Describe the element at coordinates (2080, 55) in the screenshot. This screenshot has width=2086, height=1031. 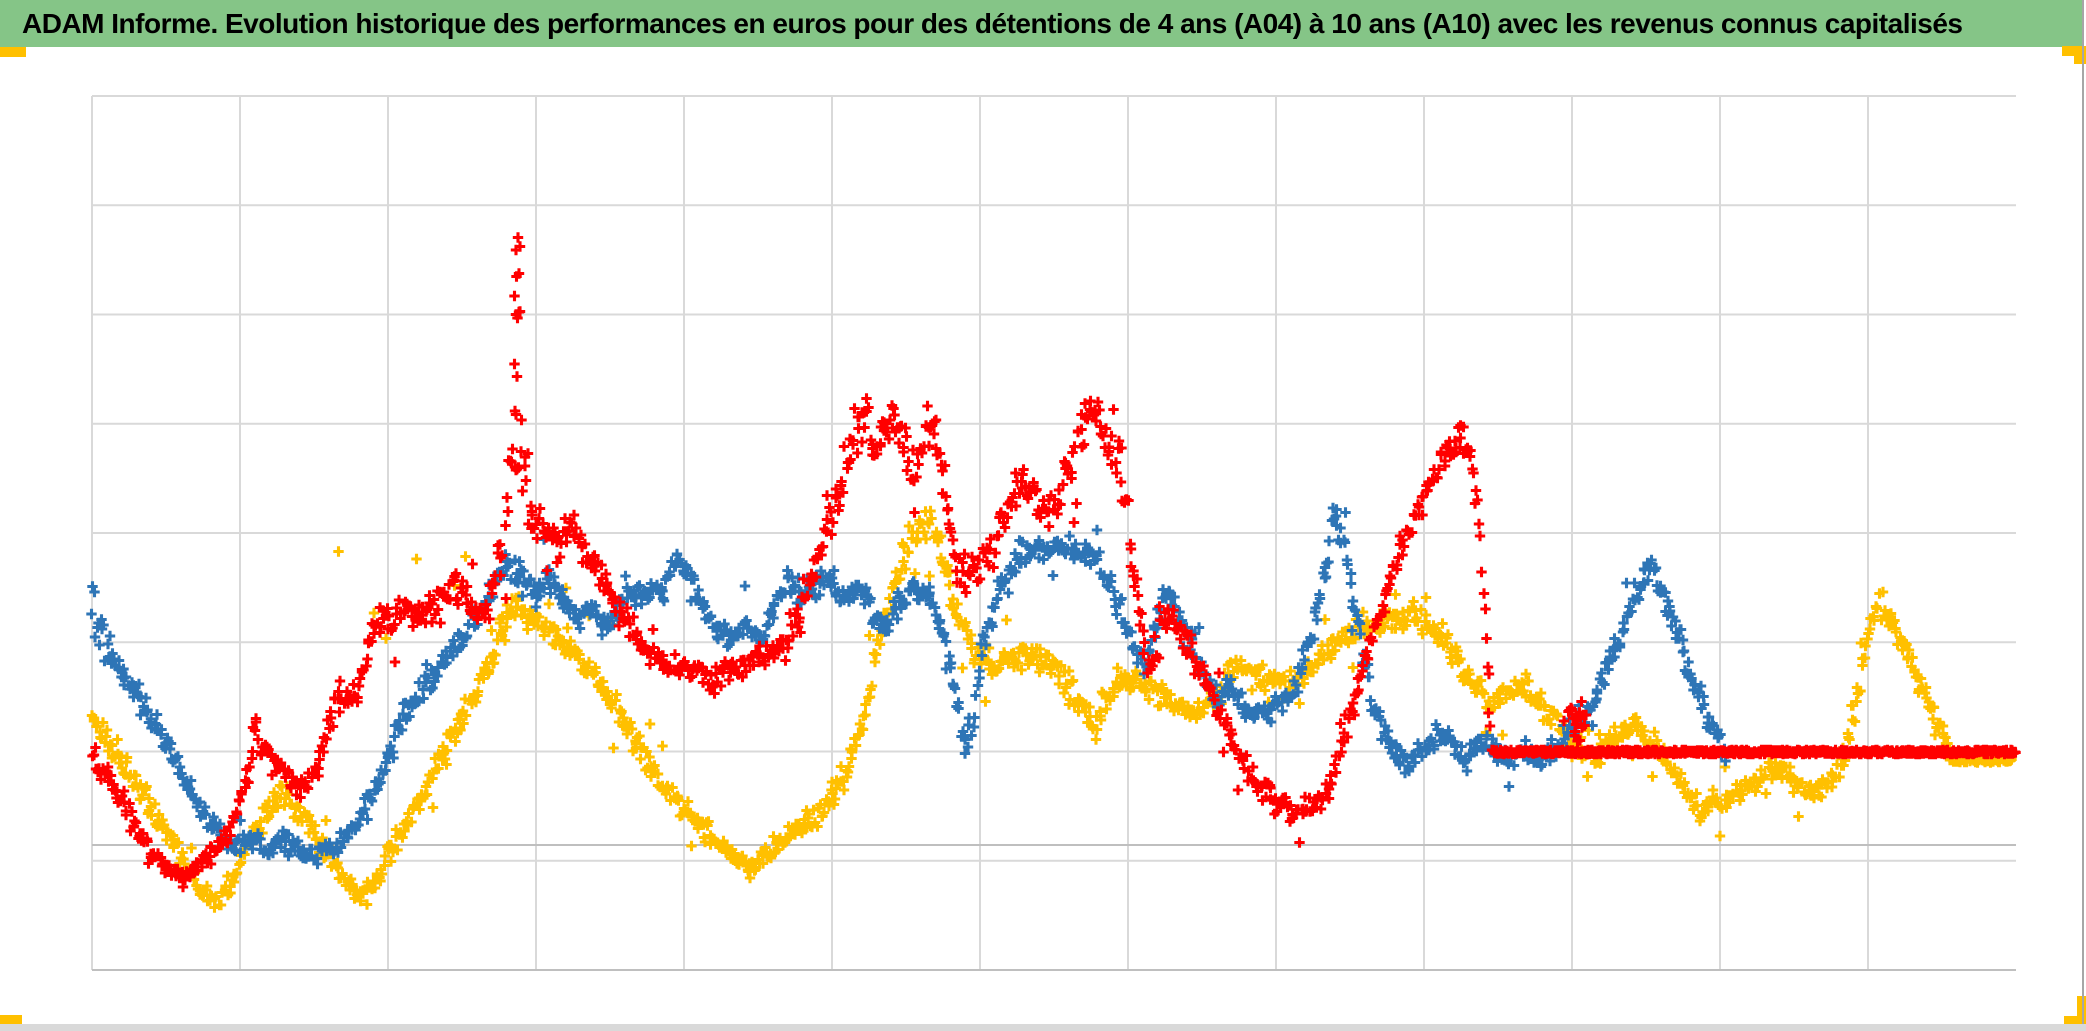
I see `handle-top-right-tab` at that location.